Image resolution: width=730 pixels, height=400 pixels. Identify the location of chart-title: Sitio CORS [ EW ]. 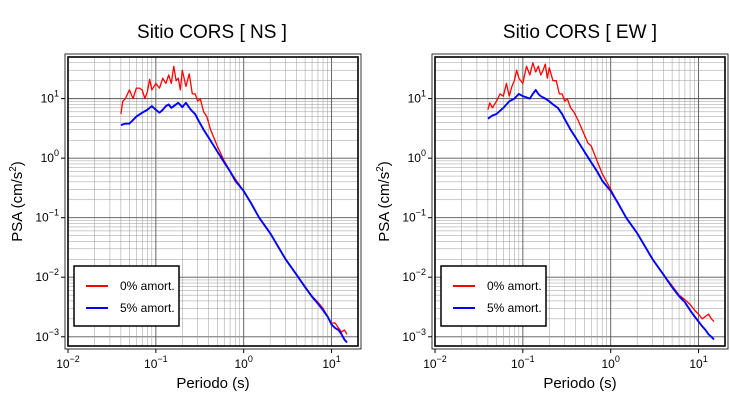
(580, 32).